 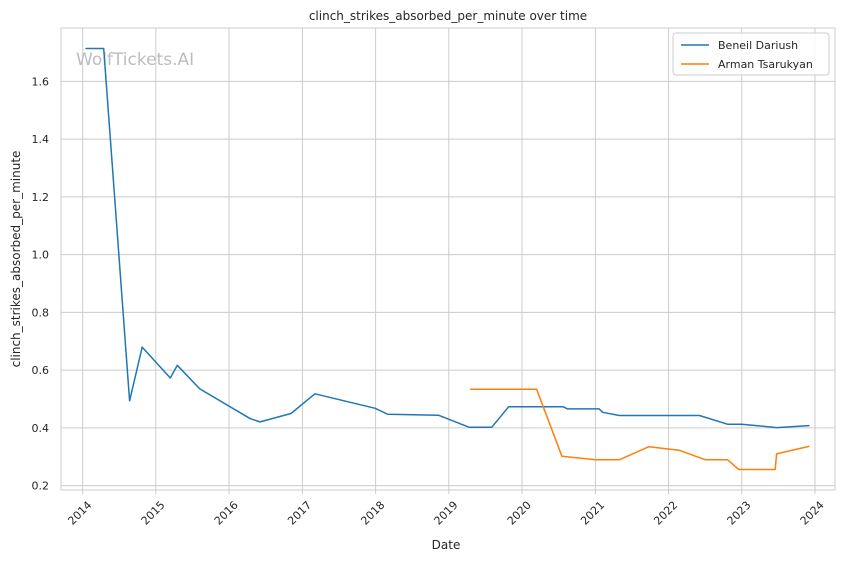 I want to click on x-tick-label: 2015, so click(x=153, y=513).